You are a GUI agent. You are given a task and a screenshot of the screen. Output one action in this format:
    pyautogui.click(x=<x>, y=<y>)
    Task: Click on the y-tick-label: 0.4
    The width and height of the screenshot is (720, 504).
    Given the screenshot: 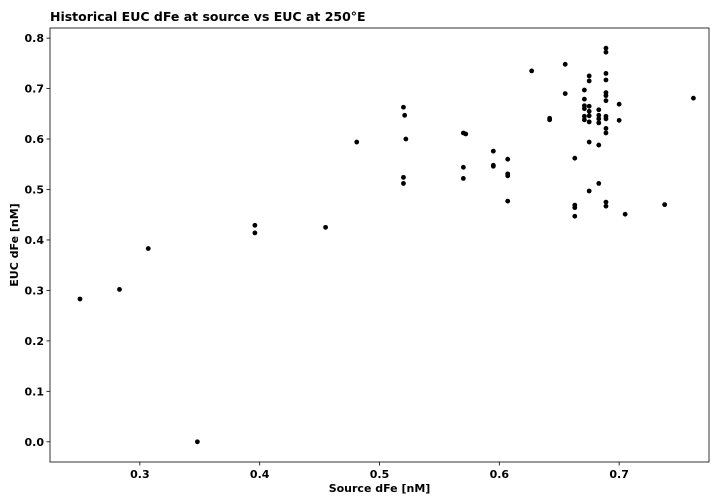 What is the action you would take?
    pyautogui.click(x=35, y=240)
    